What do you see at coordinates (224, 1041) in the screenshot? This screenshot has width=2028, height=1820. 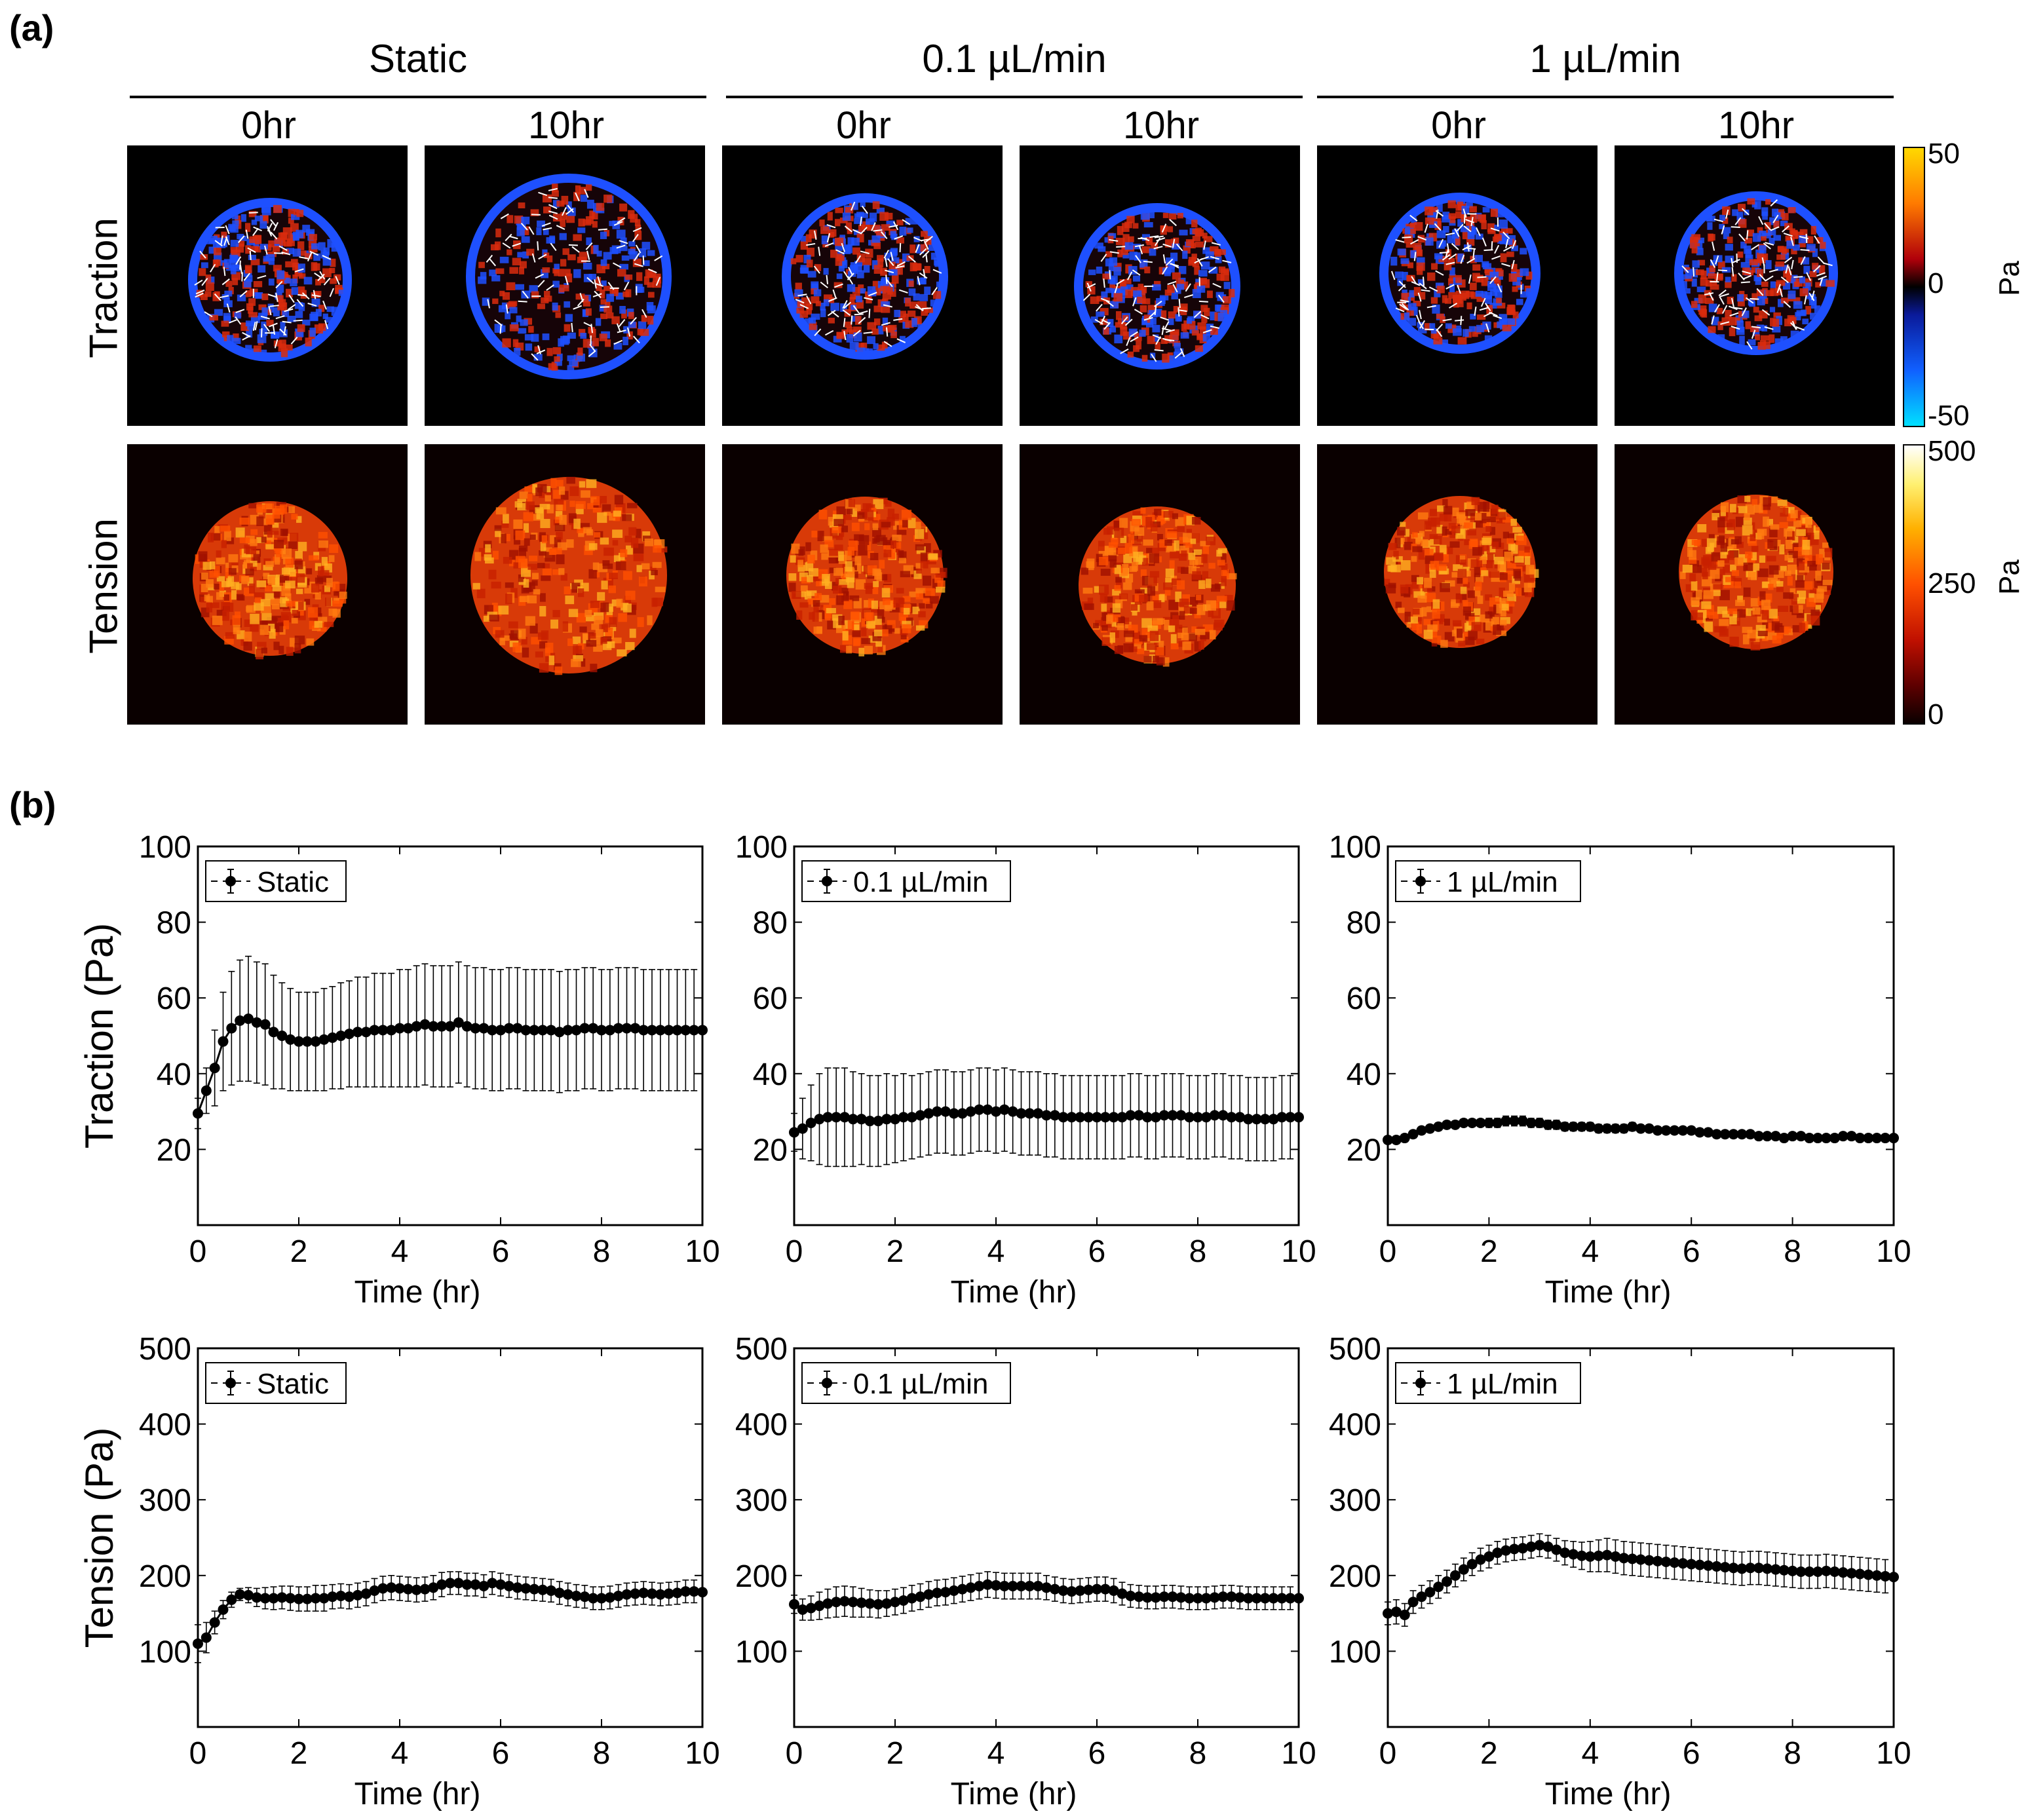 I see `data-point` at bounding box center [224, 1041].